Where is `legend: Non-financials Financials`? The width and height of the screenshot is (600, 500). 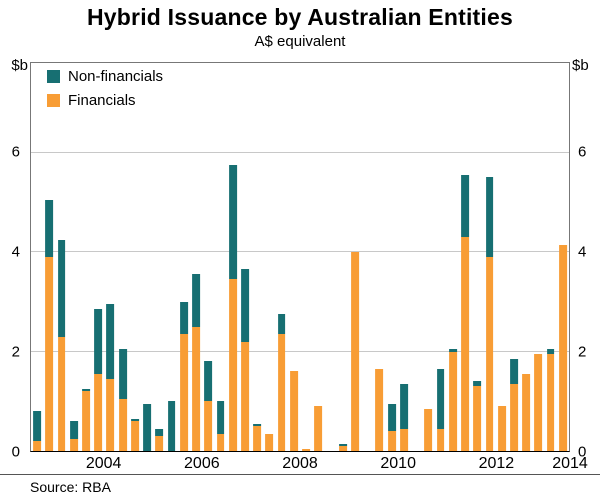
legend: Non-financials Financials is located at coordinates (105, 92).